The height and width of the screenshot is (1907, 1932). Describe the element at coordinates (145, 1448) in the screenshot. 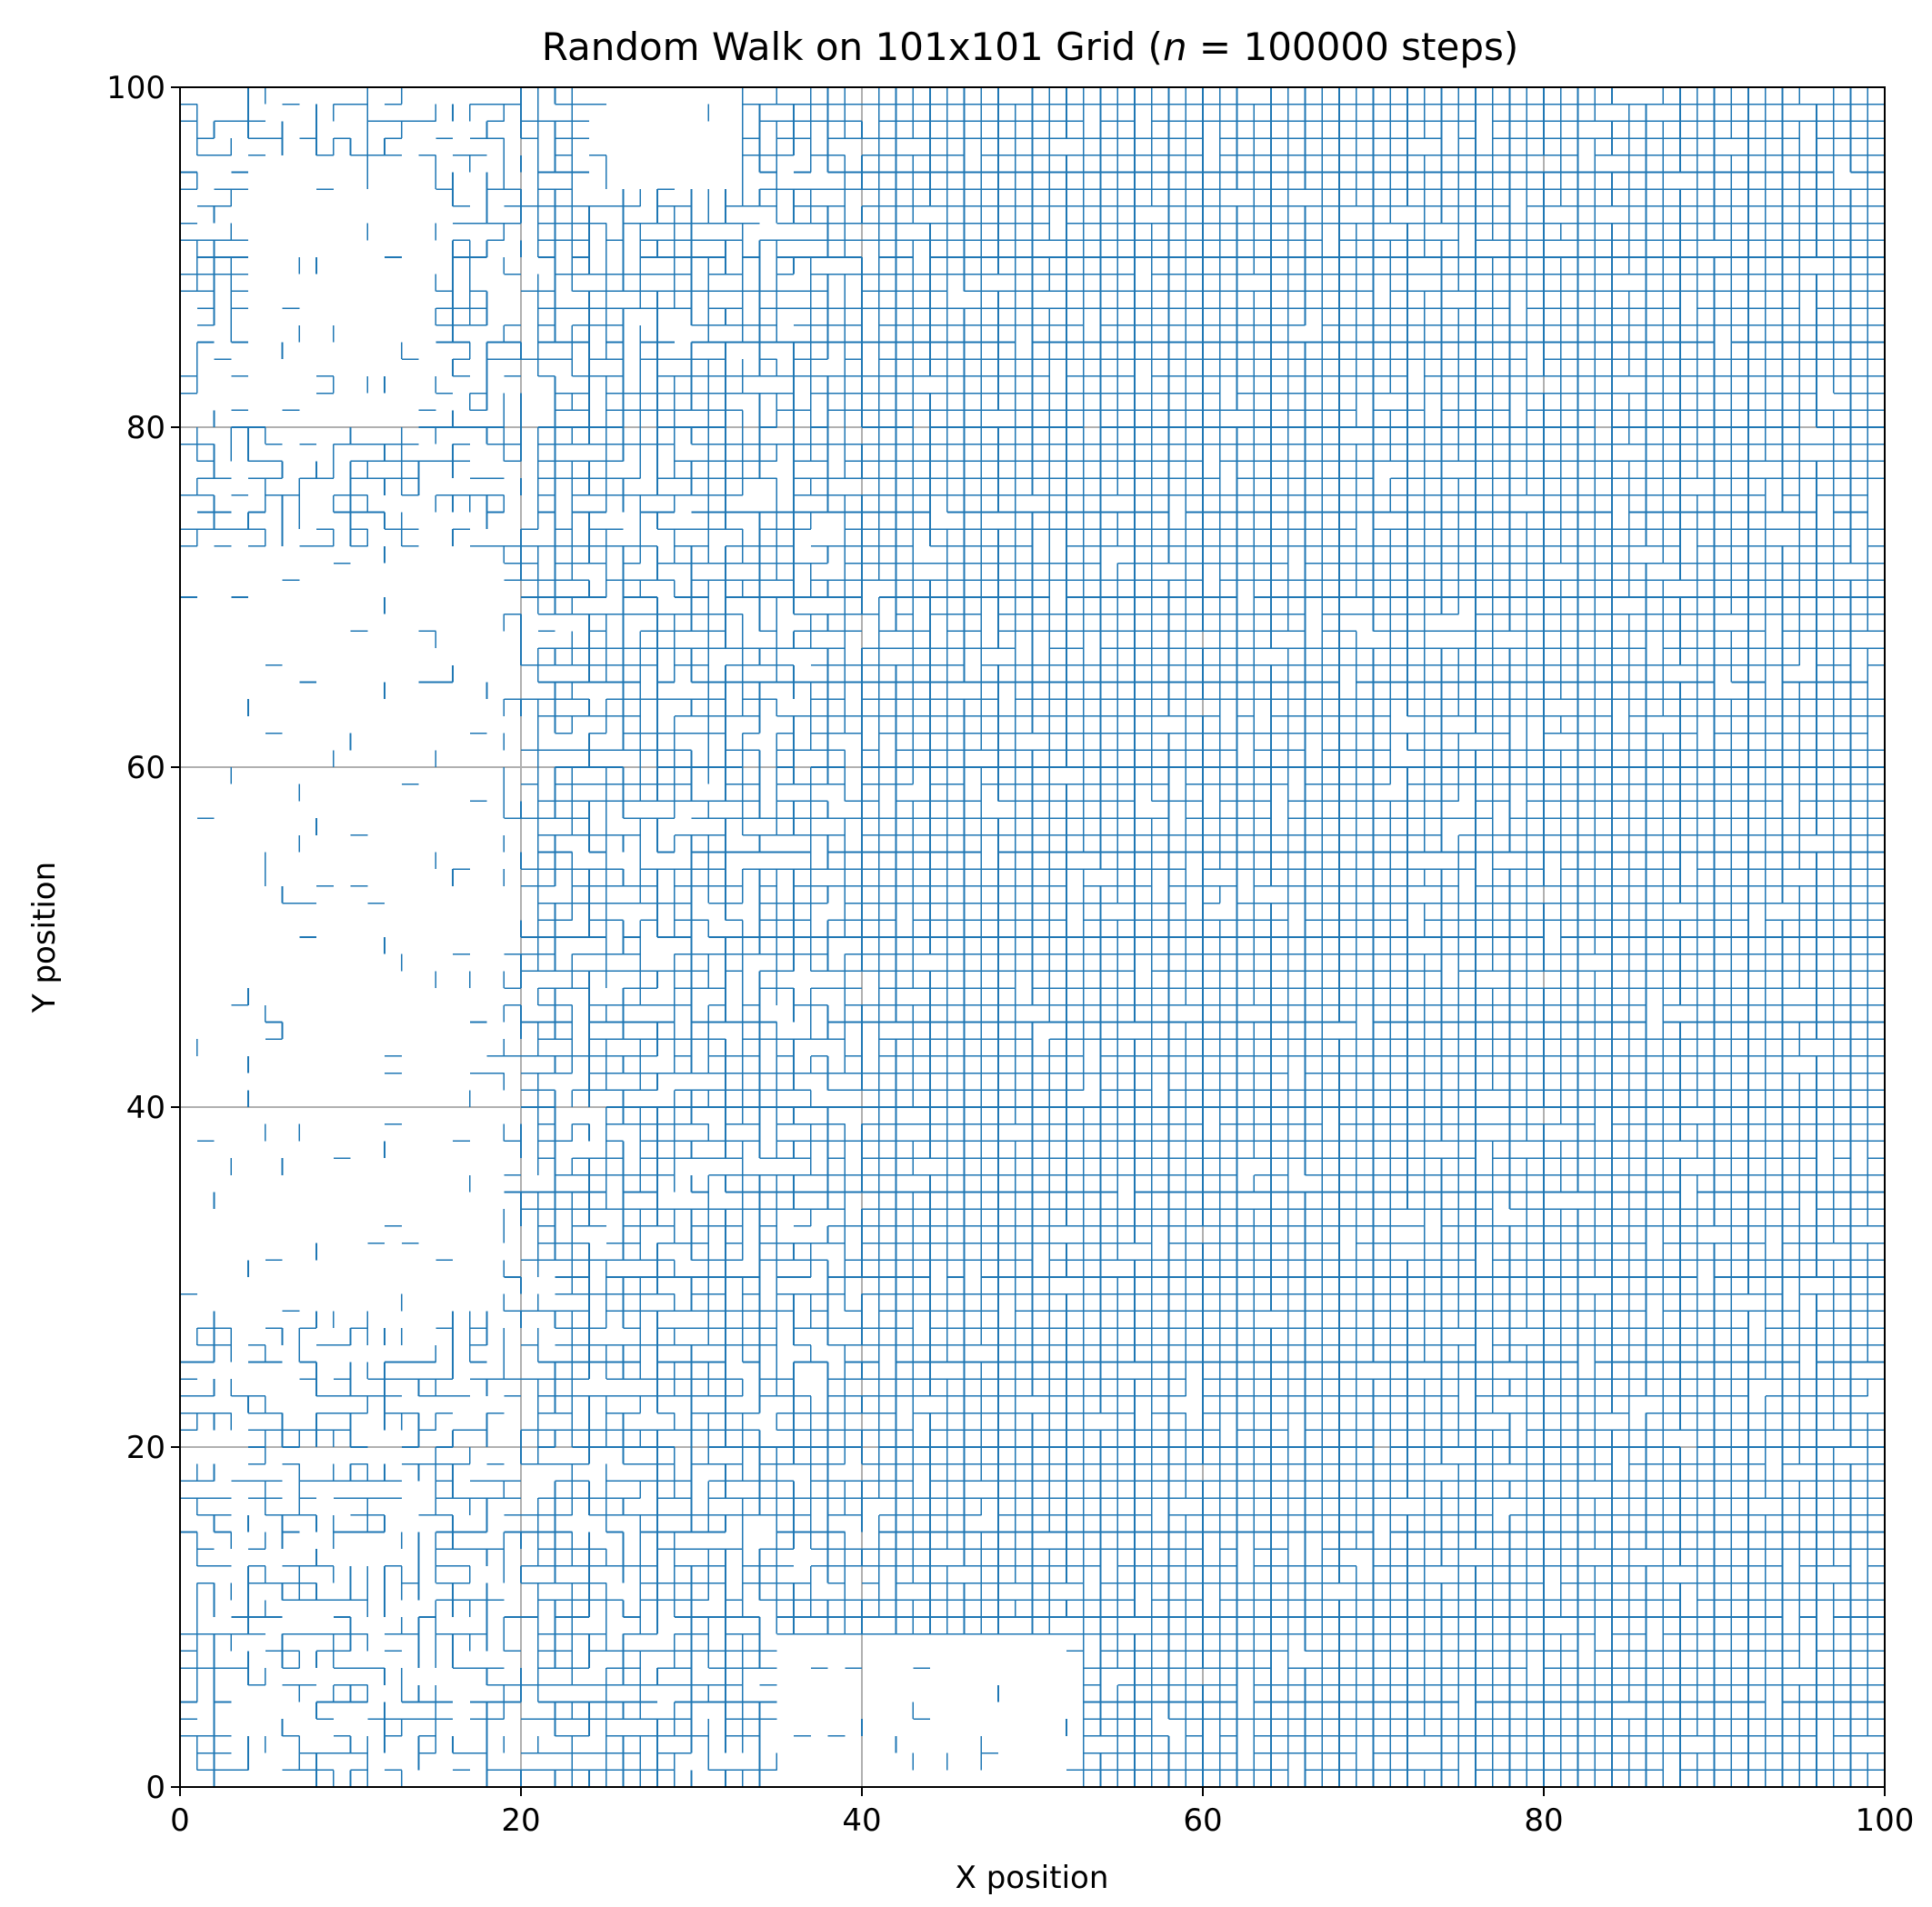

I see `y-tick-label: 20` at that location.